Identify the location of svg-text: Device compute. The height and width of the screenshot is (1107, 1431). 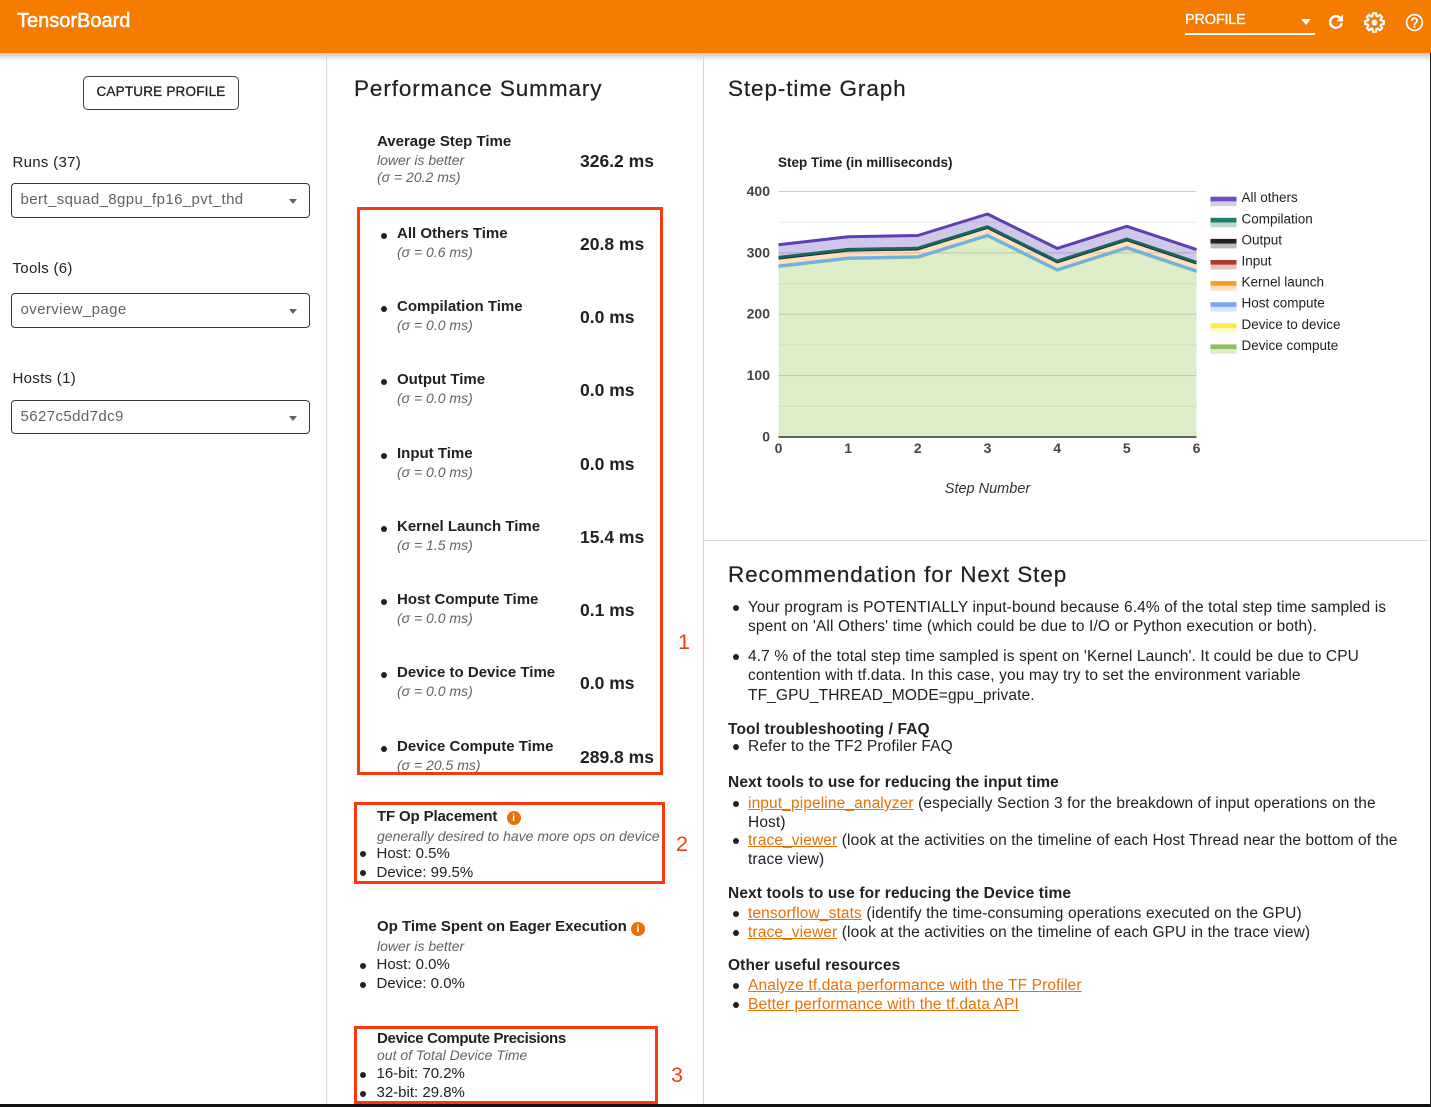
(1290, 345).